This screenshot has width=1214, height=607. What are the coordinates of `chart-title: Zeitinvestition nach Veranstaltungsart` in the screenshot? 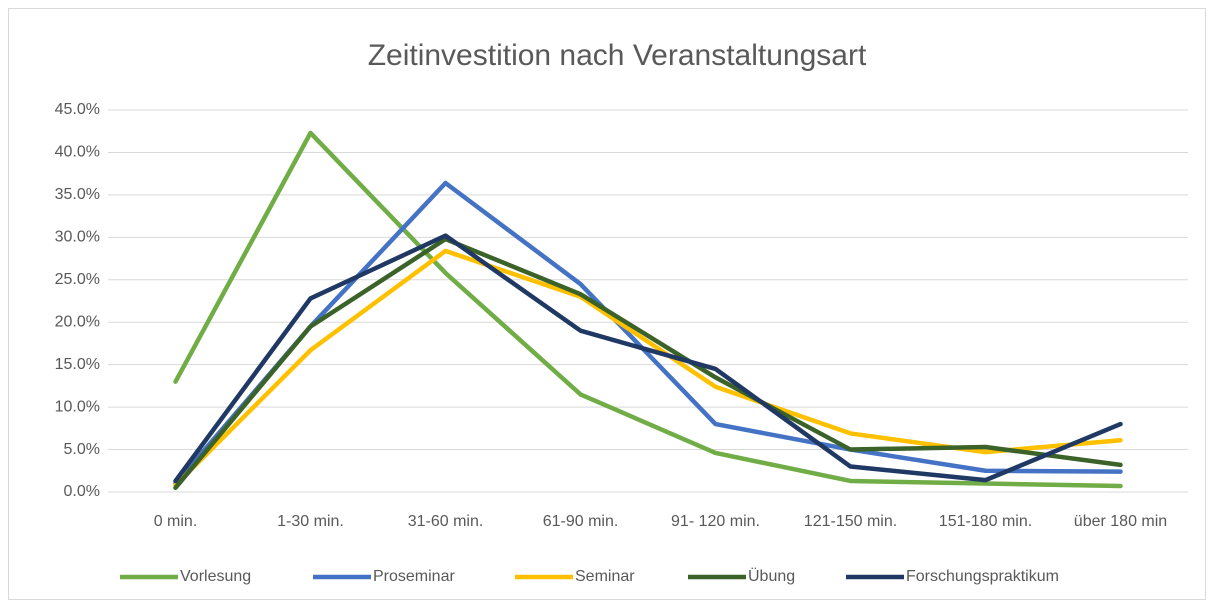 It's located at (617, 55).